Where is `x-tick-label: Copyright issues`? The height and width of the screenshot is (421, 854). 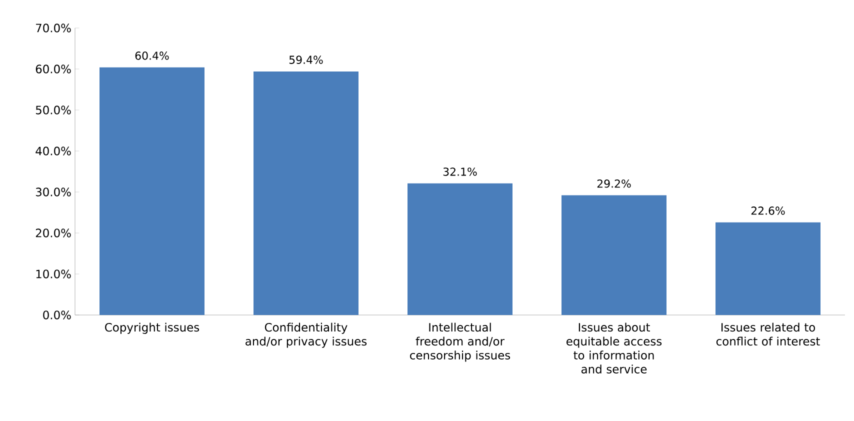
x-tick-label: Copyright issues is located at coordinates (152, 328).